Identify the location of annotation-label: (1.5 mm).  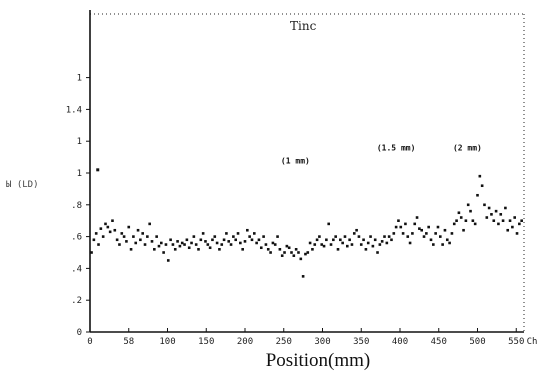
(396, 148).